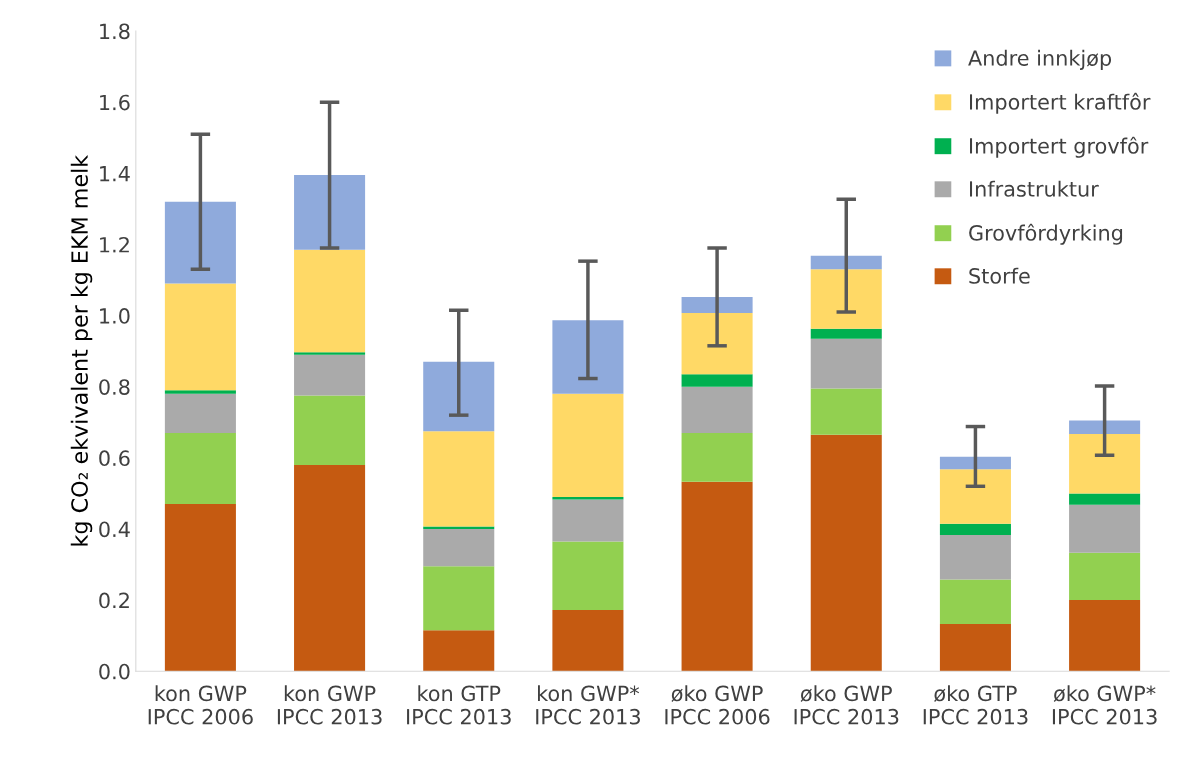 Image resolution: width=1181 pixels, height=776 pixels. Describe the element at coordinates (115, 174) in the screenshot. I see `y-tick-label: 1.4` at that location.